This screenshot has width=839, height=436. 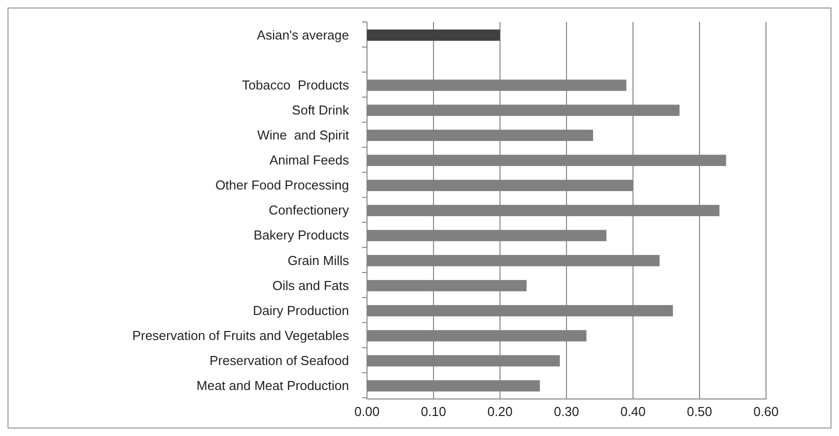 I want to click on y-tick-label: Preservation of Seafood, so click(x=279, y=360).